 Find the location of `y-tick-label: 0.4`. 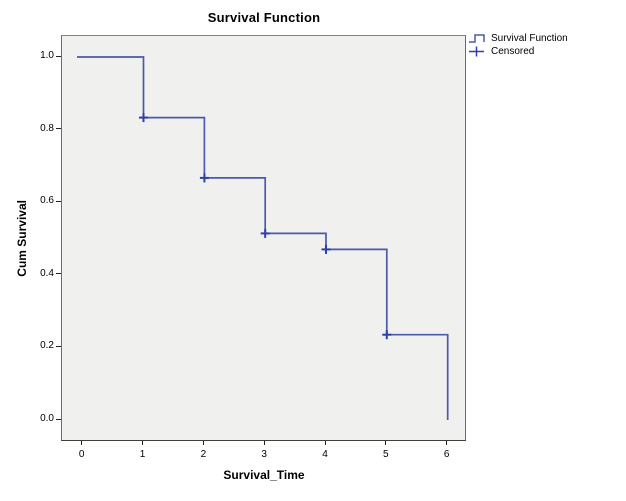

y-tick-label: 0.4 is located at coordinates (47, 273).